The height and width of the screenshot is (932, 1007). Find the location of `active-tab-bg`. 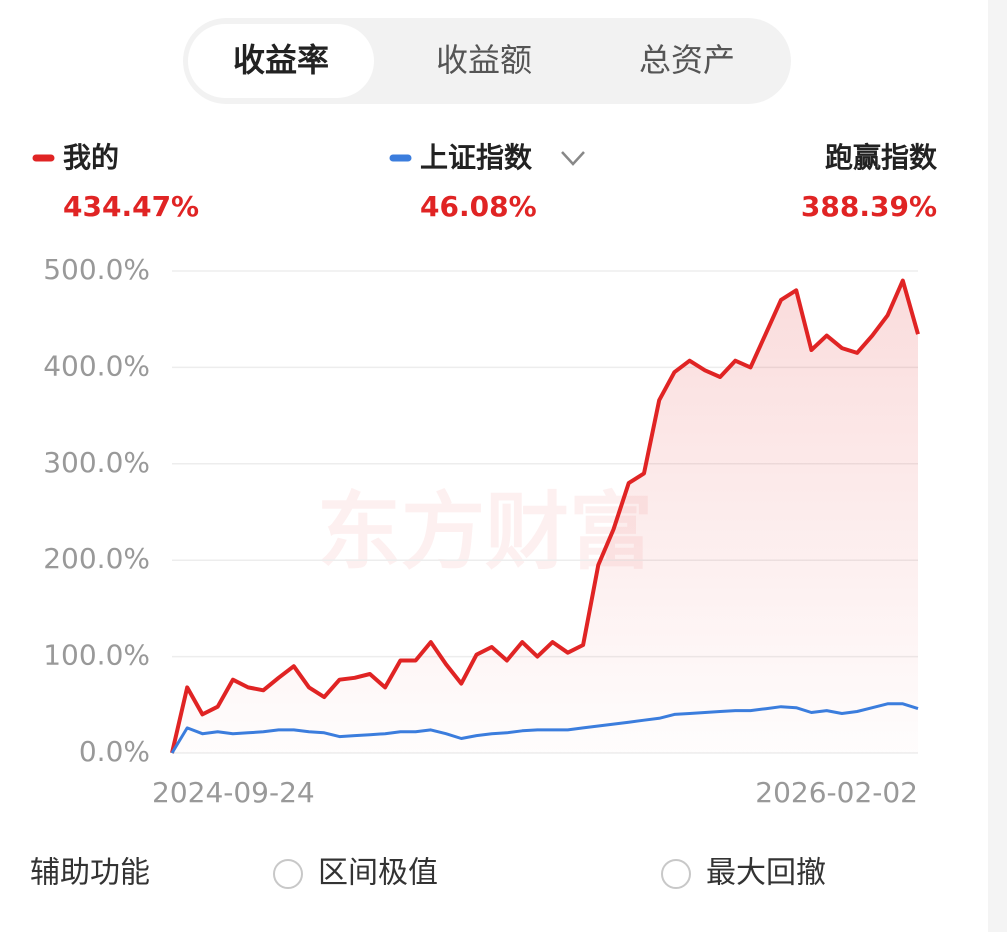

active-tab-bg is located at coordinates (281, 61).